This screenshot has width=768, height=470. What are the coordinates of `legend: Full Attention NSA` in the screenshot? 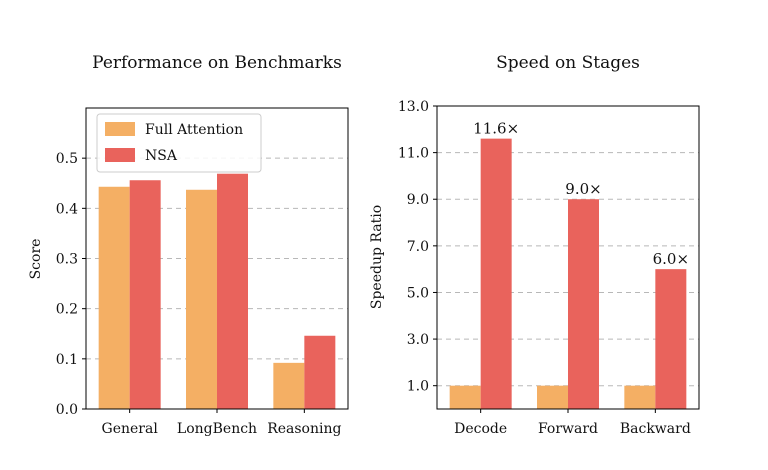 It's located at (179, 143).